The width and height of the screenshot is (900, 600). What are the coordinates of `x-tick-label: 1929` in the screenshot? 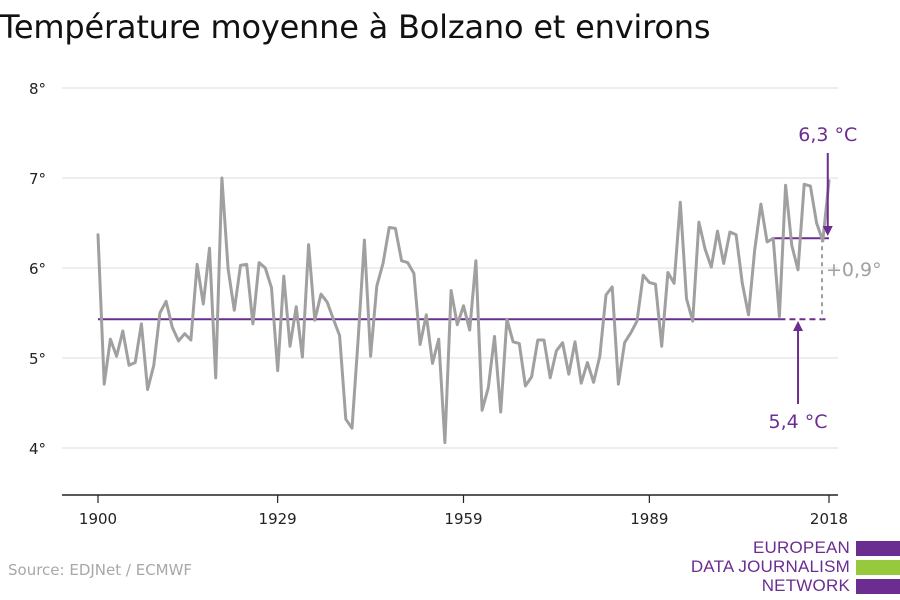 It's located at (278, 519).